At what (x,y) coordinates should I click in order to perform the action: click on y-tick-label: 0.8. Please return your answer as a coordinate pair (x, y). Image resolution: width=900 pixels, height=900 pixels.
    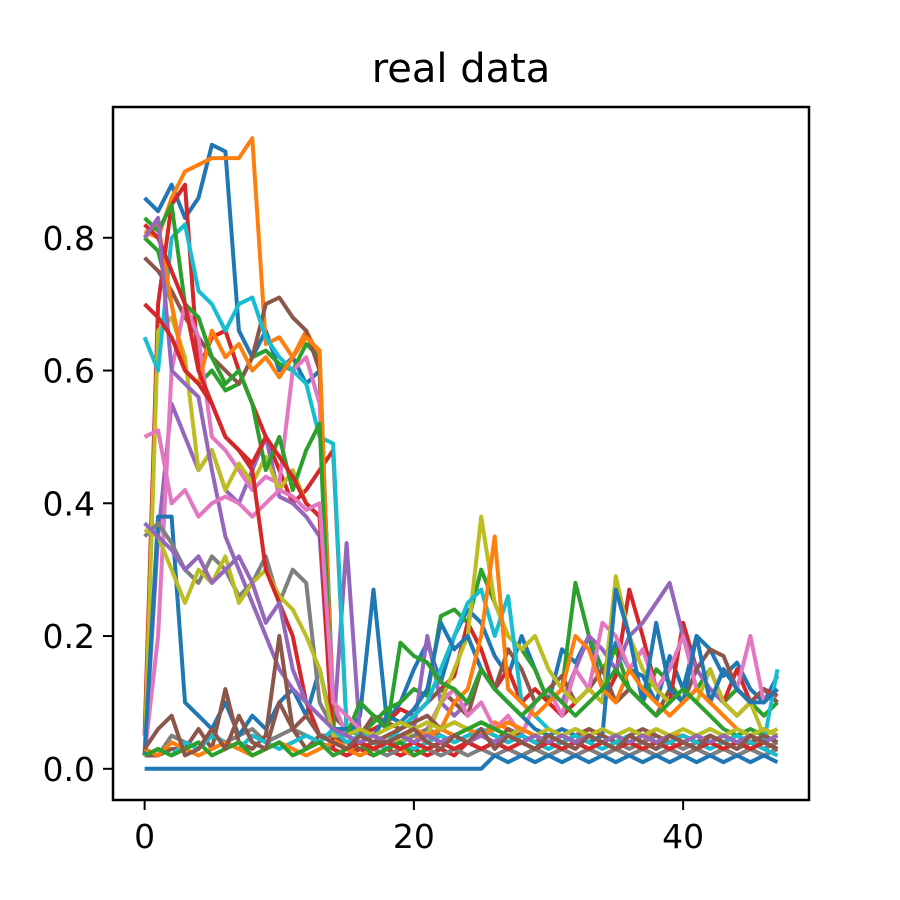
    Looking at the image, I should click on (69, 238).